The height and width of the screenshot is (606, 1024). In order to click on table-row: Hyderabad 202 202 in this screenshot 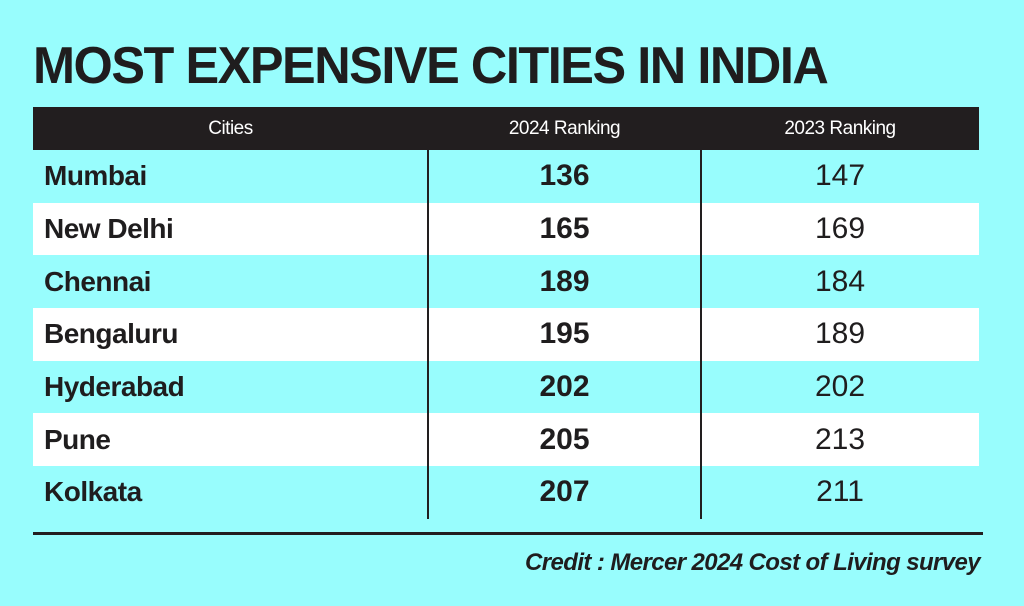, I will do `click(506, 387)`.